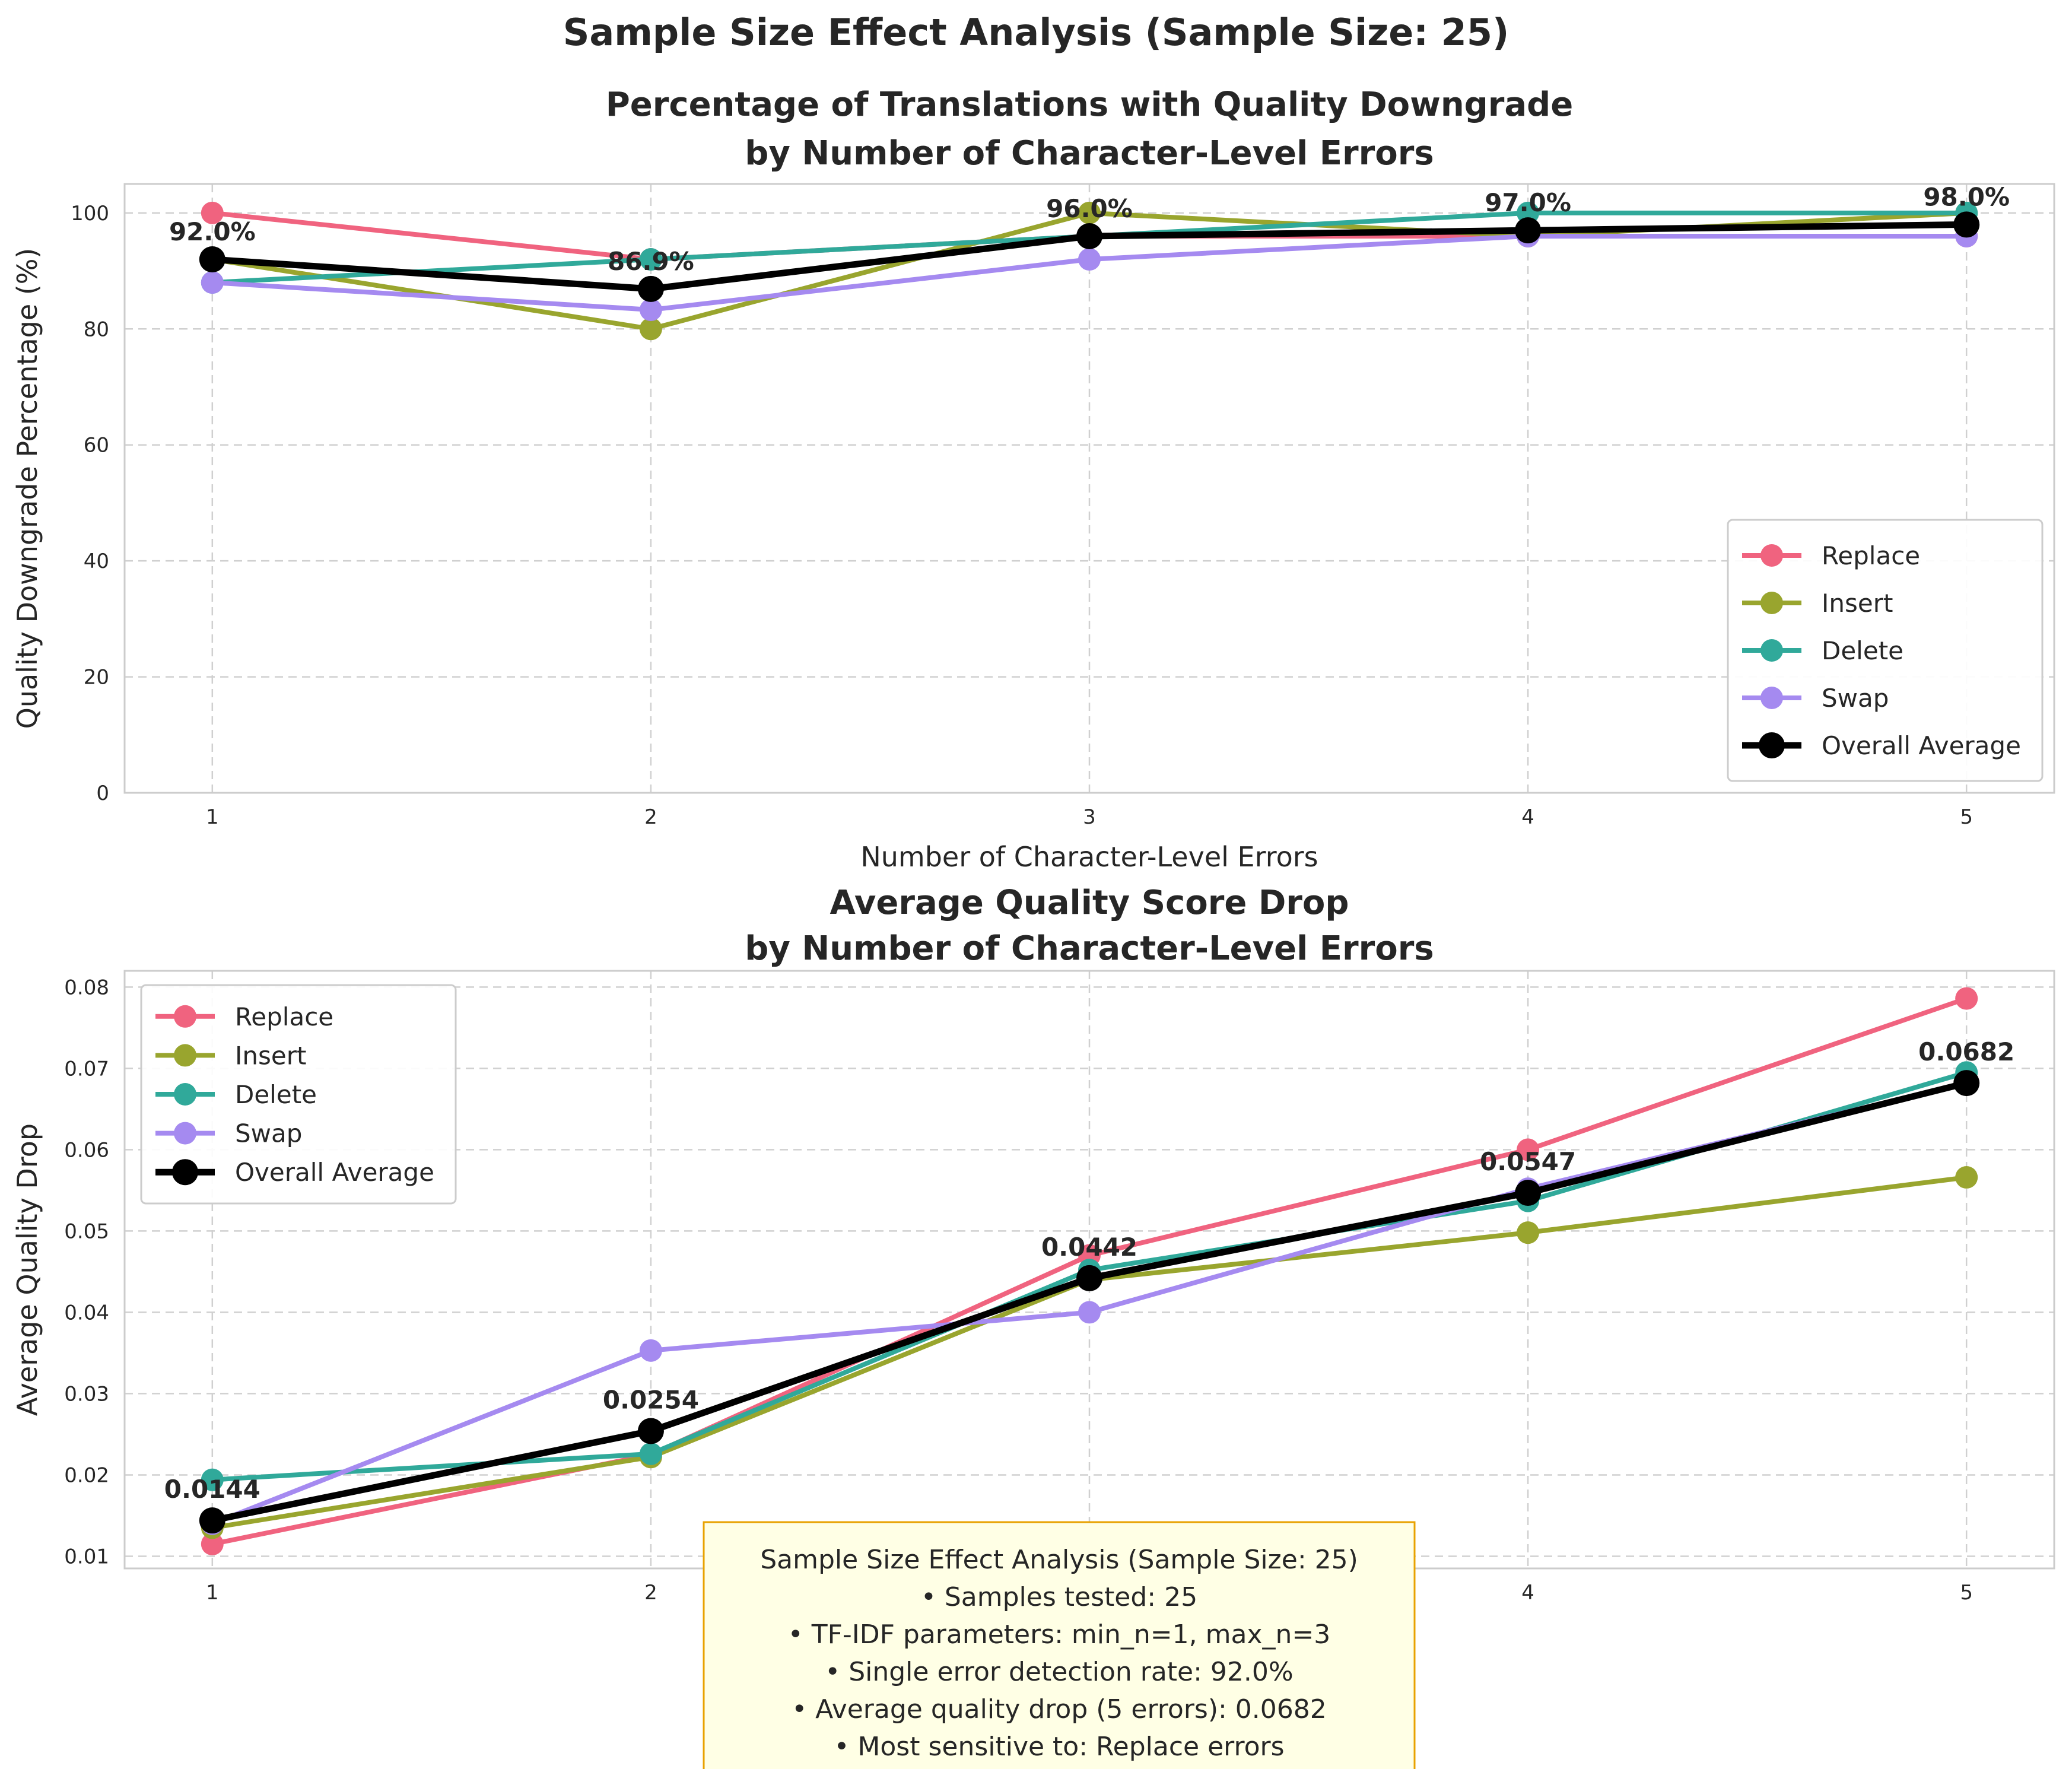 This screenshot has height=1769, width=2072. Describe the element at coordinates (1967, 196) in the screenshot. I see `pct-data-label: 98.0%` at that location.